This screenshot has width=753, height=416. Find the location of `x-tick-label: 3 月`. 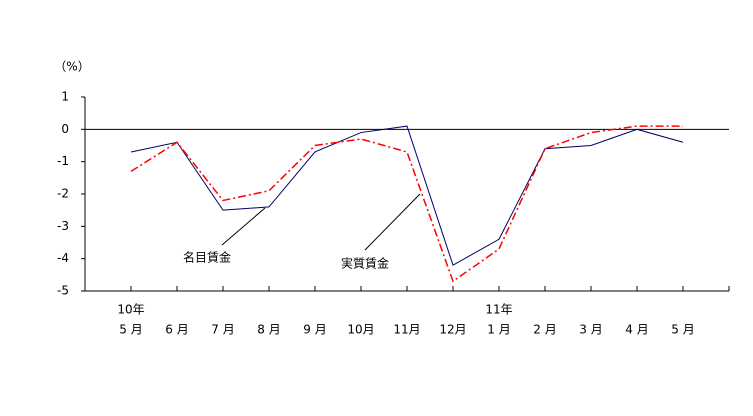

x-tick-label: 3 月 is located at coordinates (590, 330).